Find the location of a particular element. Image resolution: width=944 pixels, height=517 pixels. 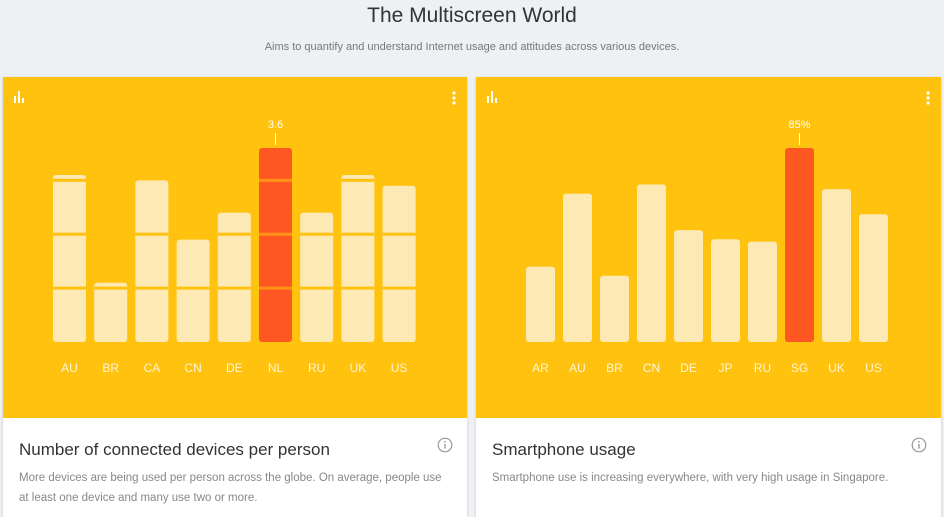

bar-nl is located at coordinates (275, 245).